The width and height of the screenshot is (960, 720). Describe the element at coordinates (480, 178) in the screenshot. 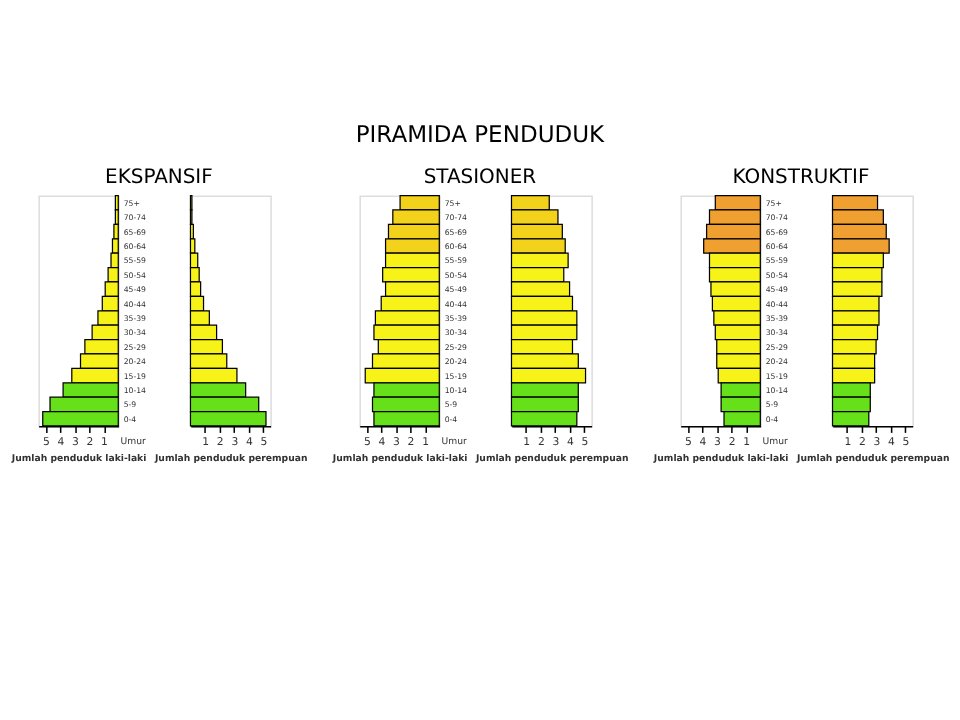

I see `text: STASIONER` at that location.